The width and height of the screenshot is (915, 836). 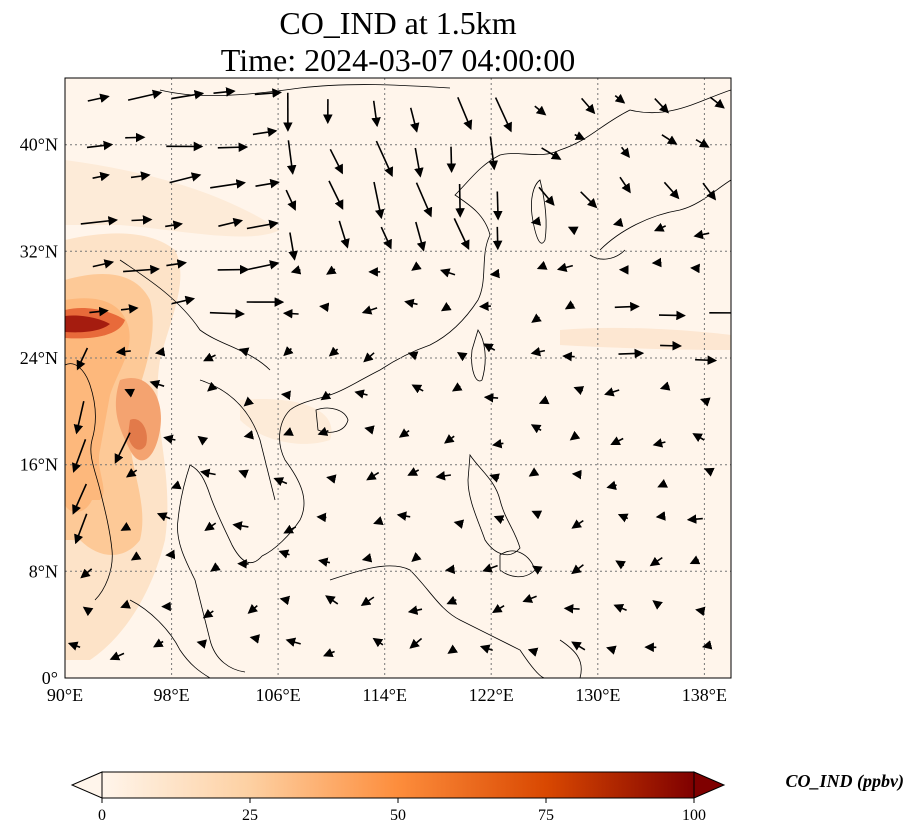 What do you see at coordinates (398, 785) in the screenshot?
I see `colorbar-body` at bounding box center [398, 785].